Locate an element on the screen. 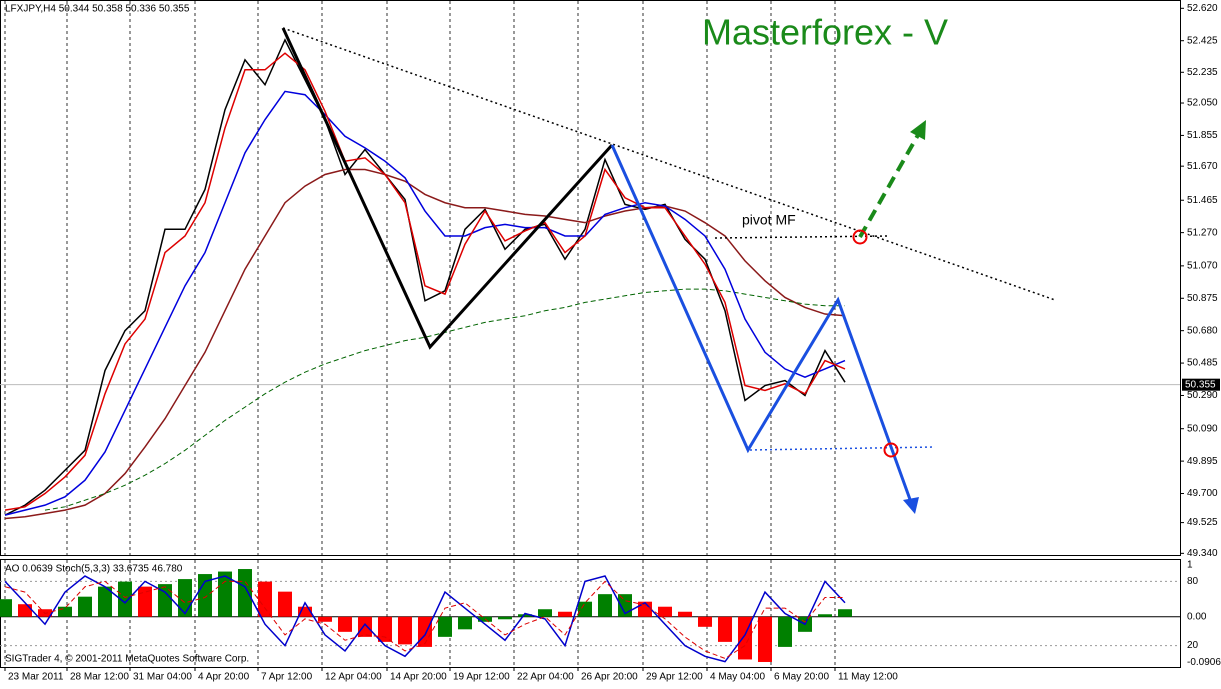 This screenshot has height=689, width=1221. y-tick-label: -0.0906 is located at coordinates (1204, 662).